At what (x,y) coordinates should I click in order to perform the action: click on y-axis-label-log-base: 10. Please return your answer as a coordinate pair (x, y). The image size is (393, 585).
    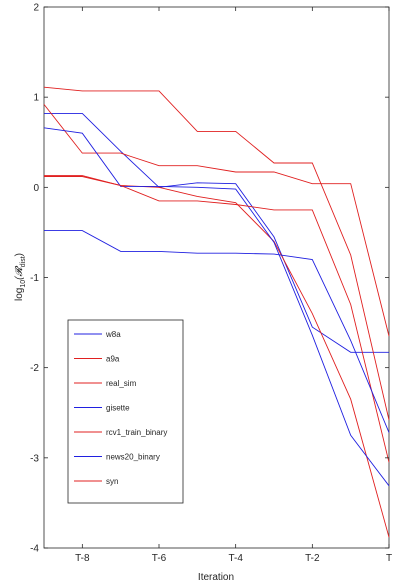
    Looking at the image, I should click on (23, 284).